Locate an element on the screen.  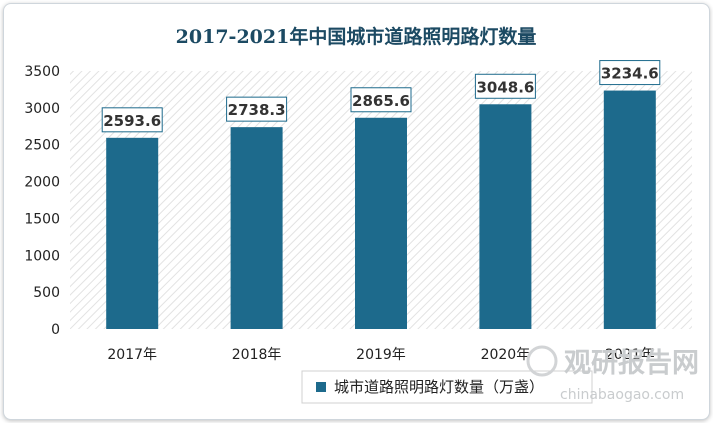
x-tick-label: 2019年 is located at coordinates (381, 355).